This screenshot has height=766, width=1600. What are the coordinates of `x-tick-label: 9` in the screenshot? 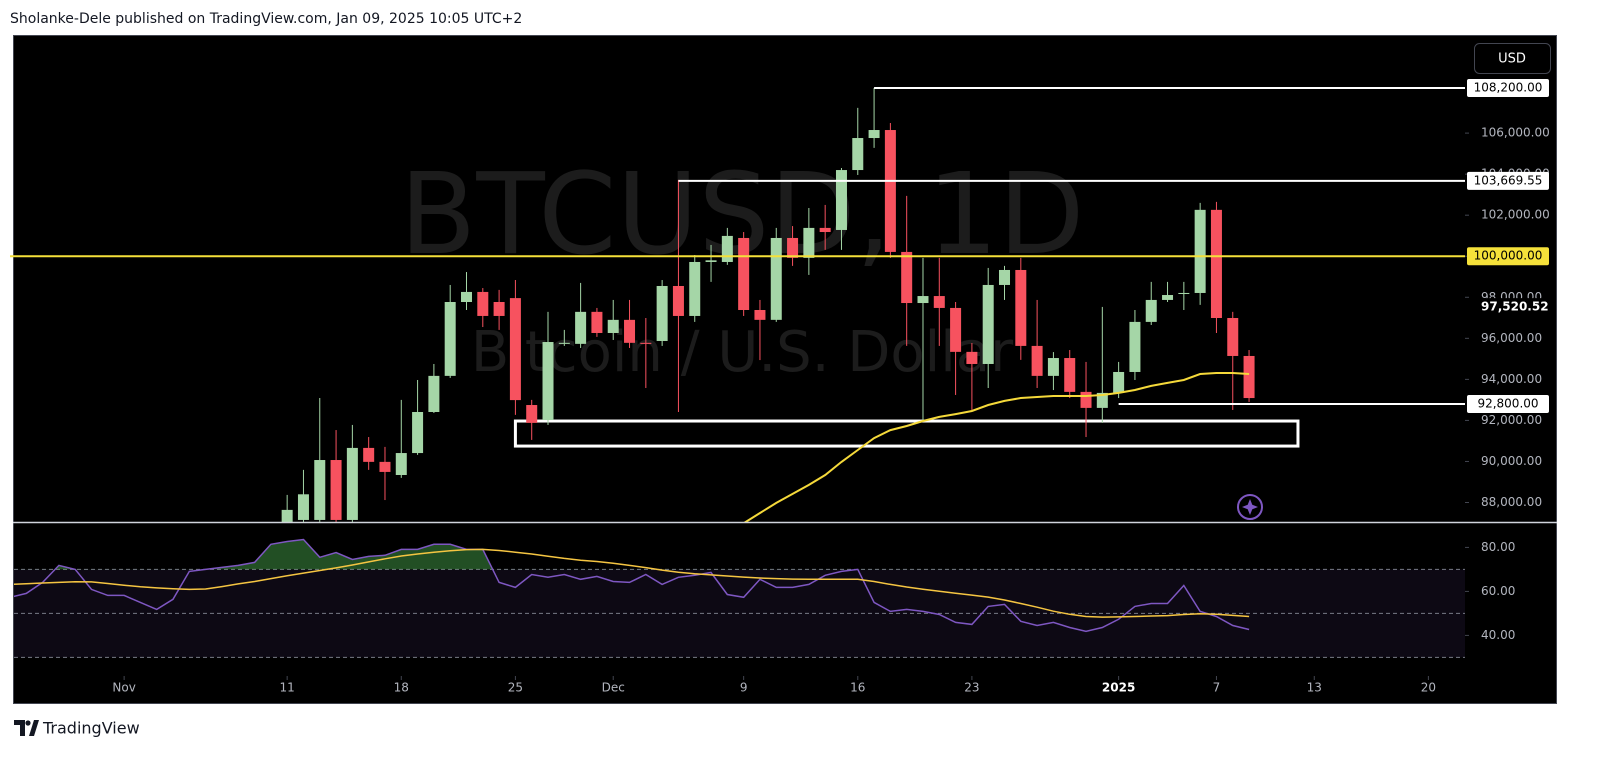 It's located at (744, 688).